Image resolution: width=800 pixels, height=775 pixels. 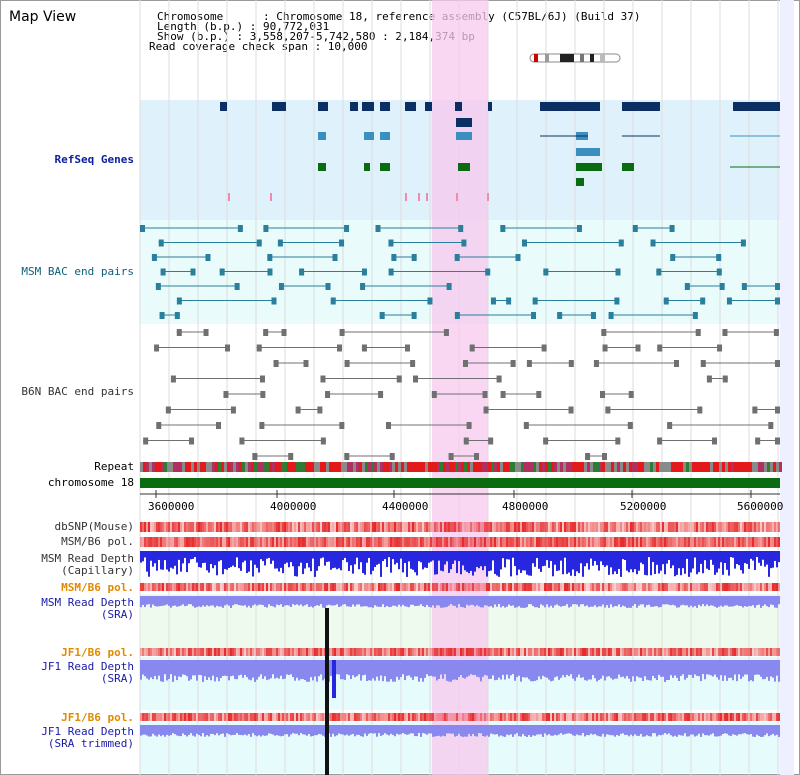 I want to click on gene-tick, so click(x=271, y=197).